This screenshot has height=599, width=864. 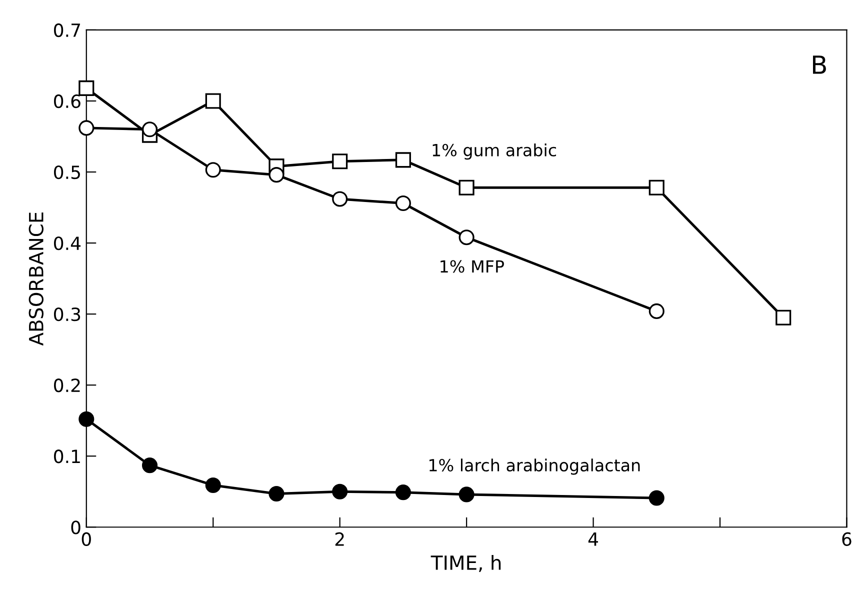 I want to click on y-tick-label: 0.1, so click(x=67, y=457).